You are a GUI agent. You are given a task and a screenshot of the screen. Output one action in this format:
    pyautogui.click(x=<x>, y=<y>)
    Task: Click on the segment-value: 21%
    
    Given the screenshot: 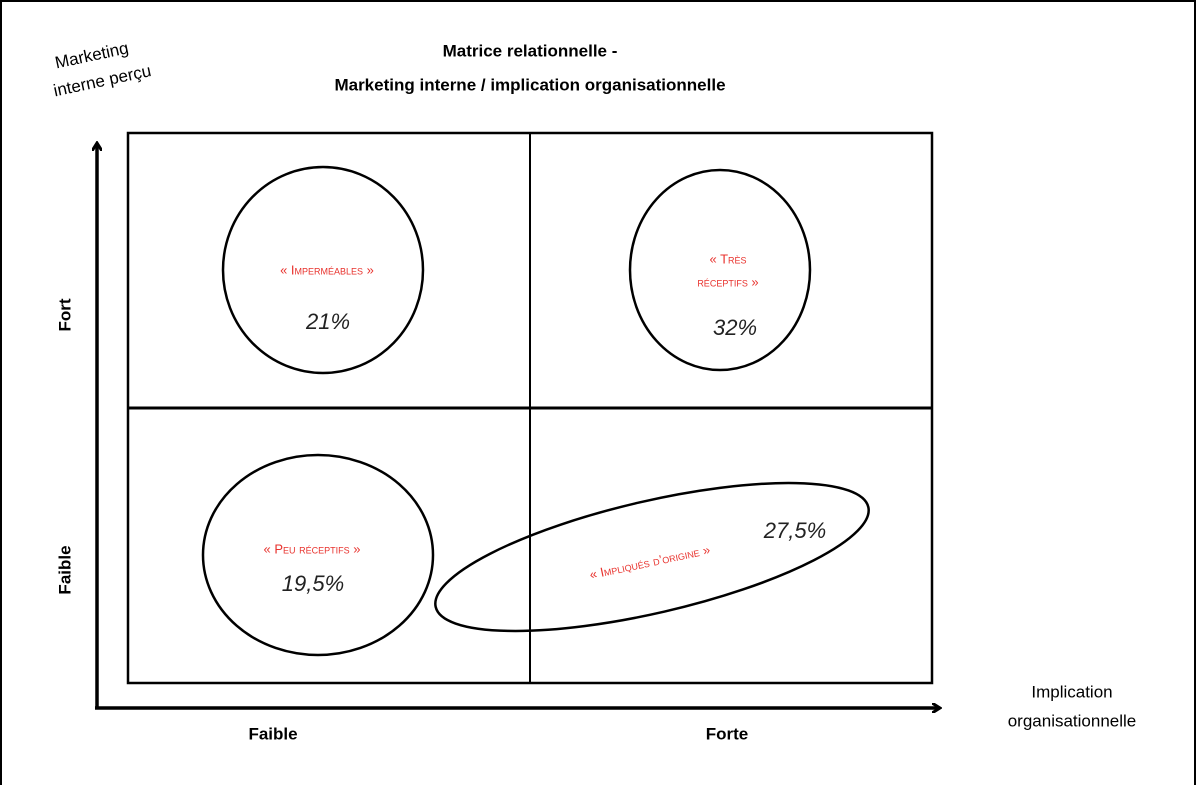 What is the action you would take?
    pyautogui.click(x=327, y=321)
    